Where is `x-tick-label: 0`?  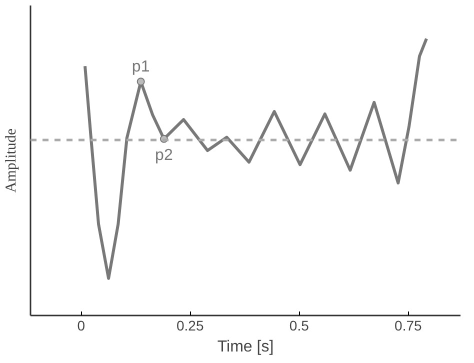 x-tick-label: 0 is located at coordinates (81, 326).